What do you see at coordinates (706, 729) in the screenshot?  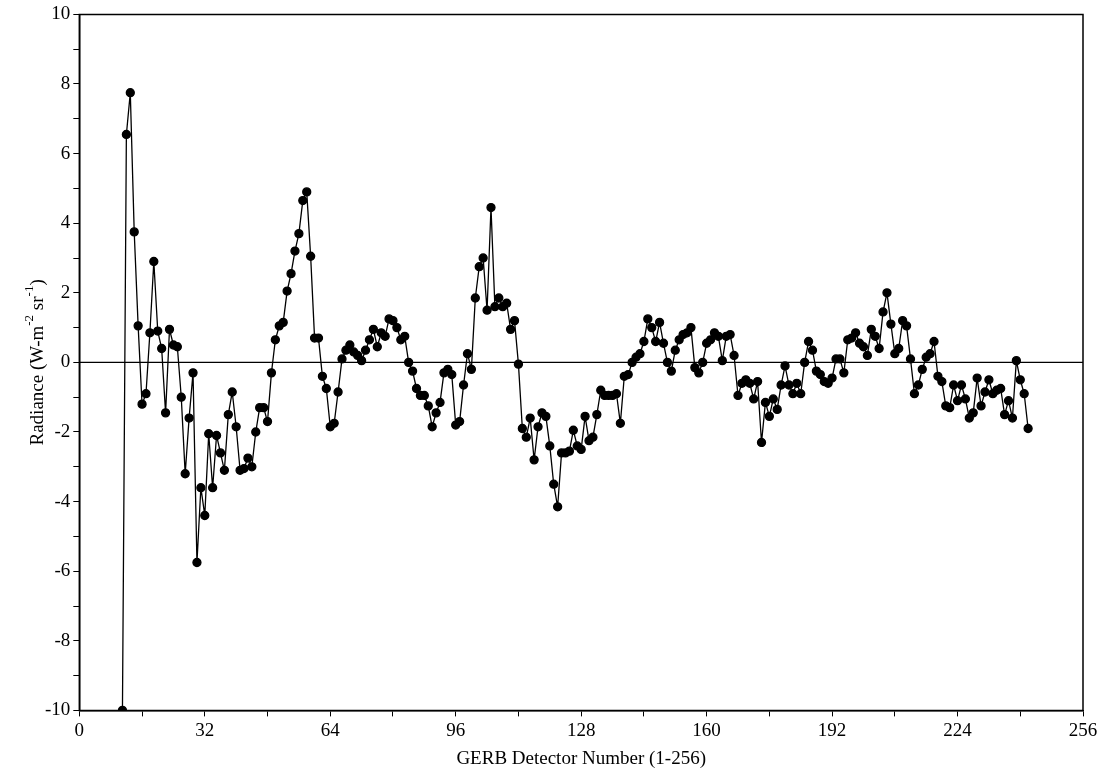 I see `x-tick-label: 160` at bounding box center [706, 729].